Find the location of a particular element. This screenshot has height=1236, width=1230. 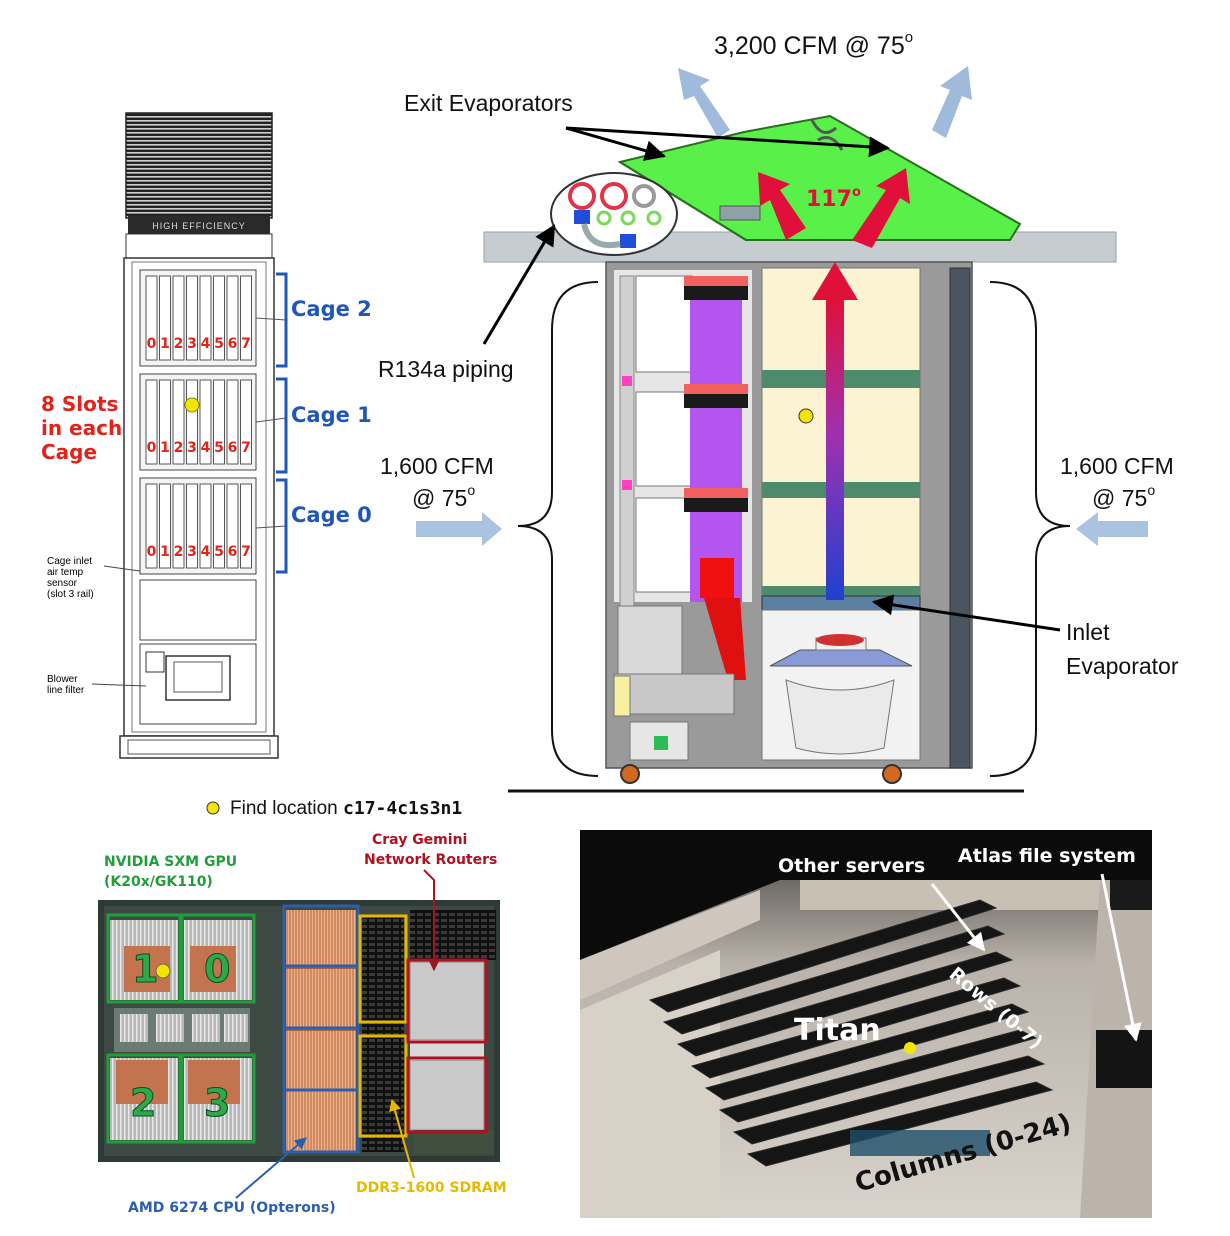

r134a-piping-label: R134a piping is located at coordinates (446, 369).